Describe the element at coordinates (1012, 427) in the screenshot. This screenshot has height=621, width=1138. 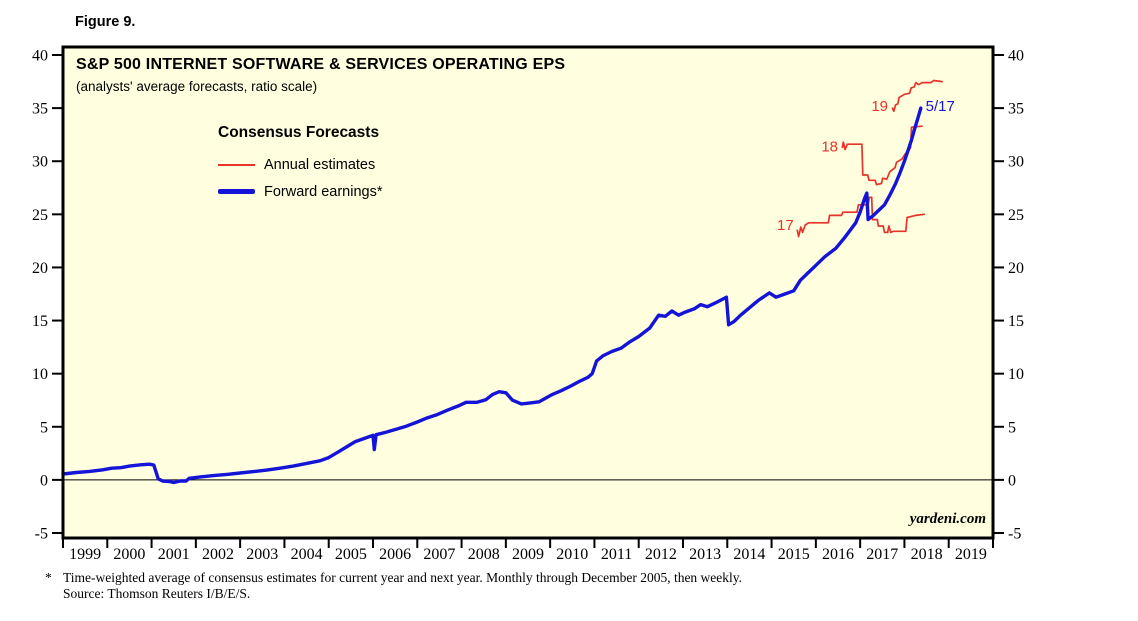
I see `y-tick-label-right: 5` at that location.